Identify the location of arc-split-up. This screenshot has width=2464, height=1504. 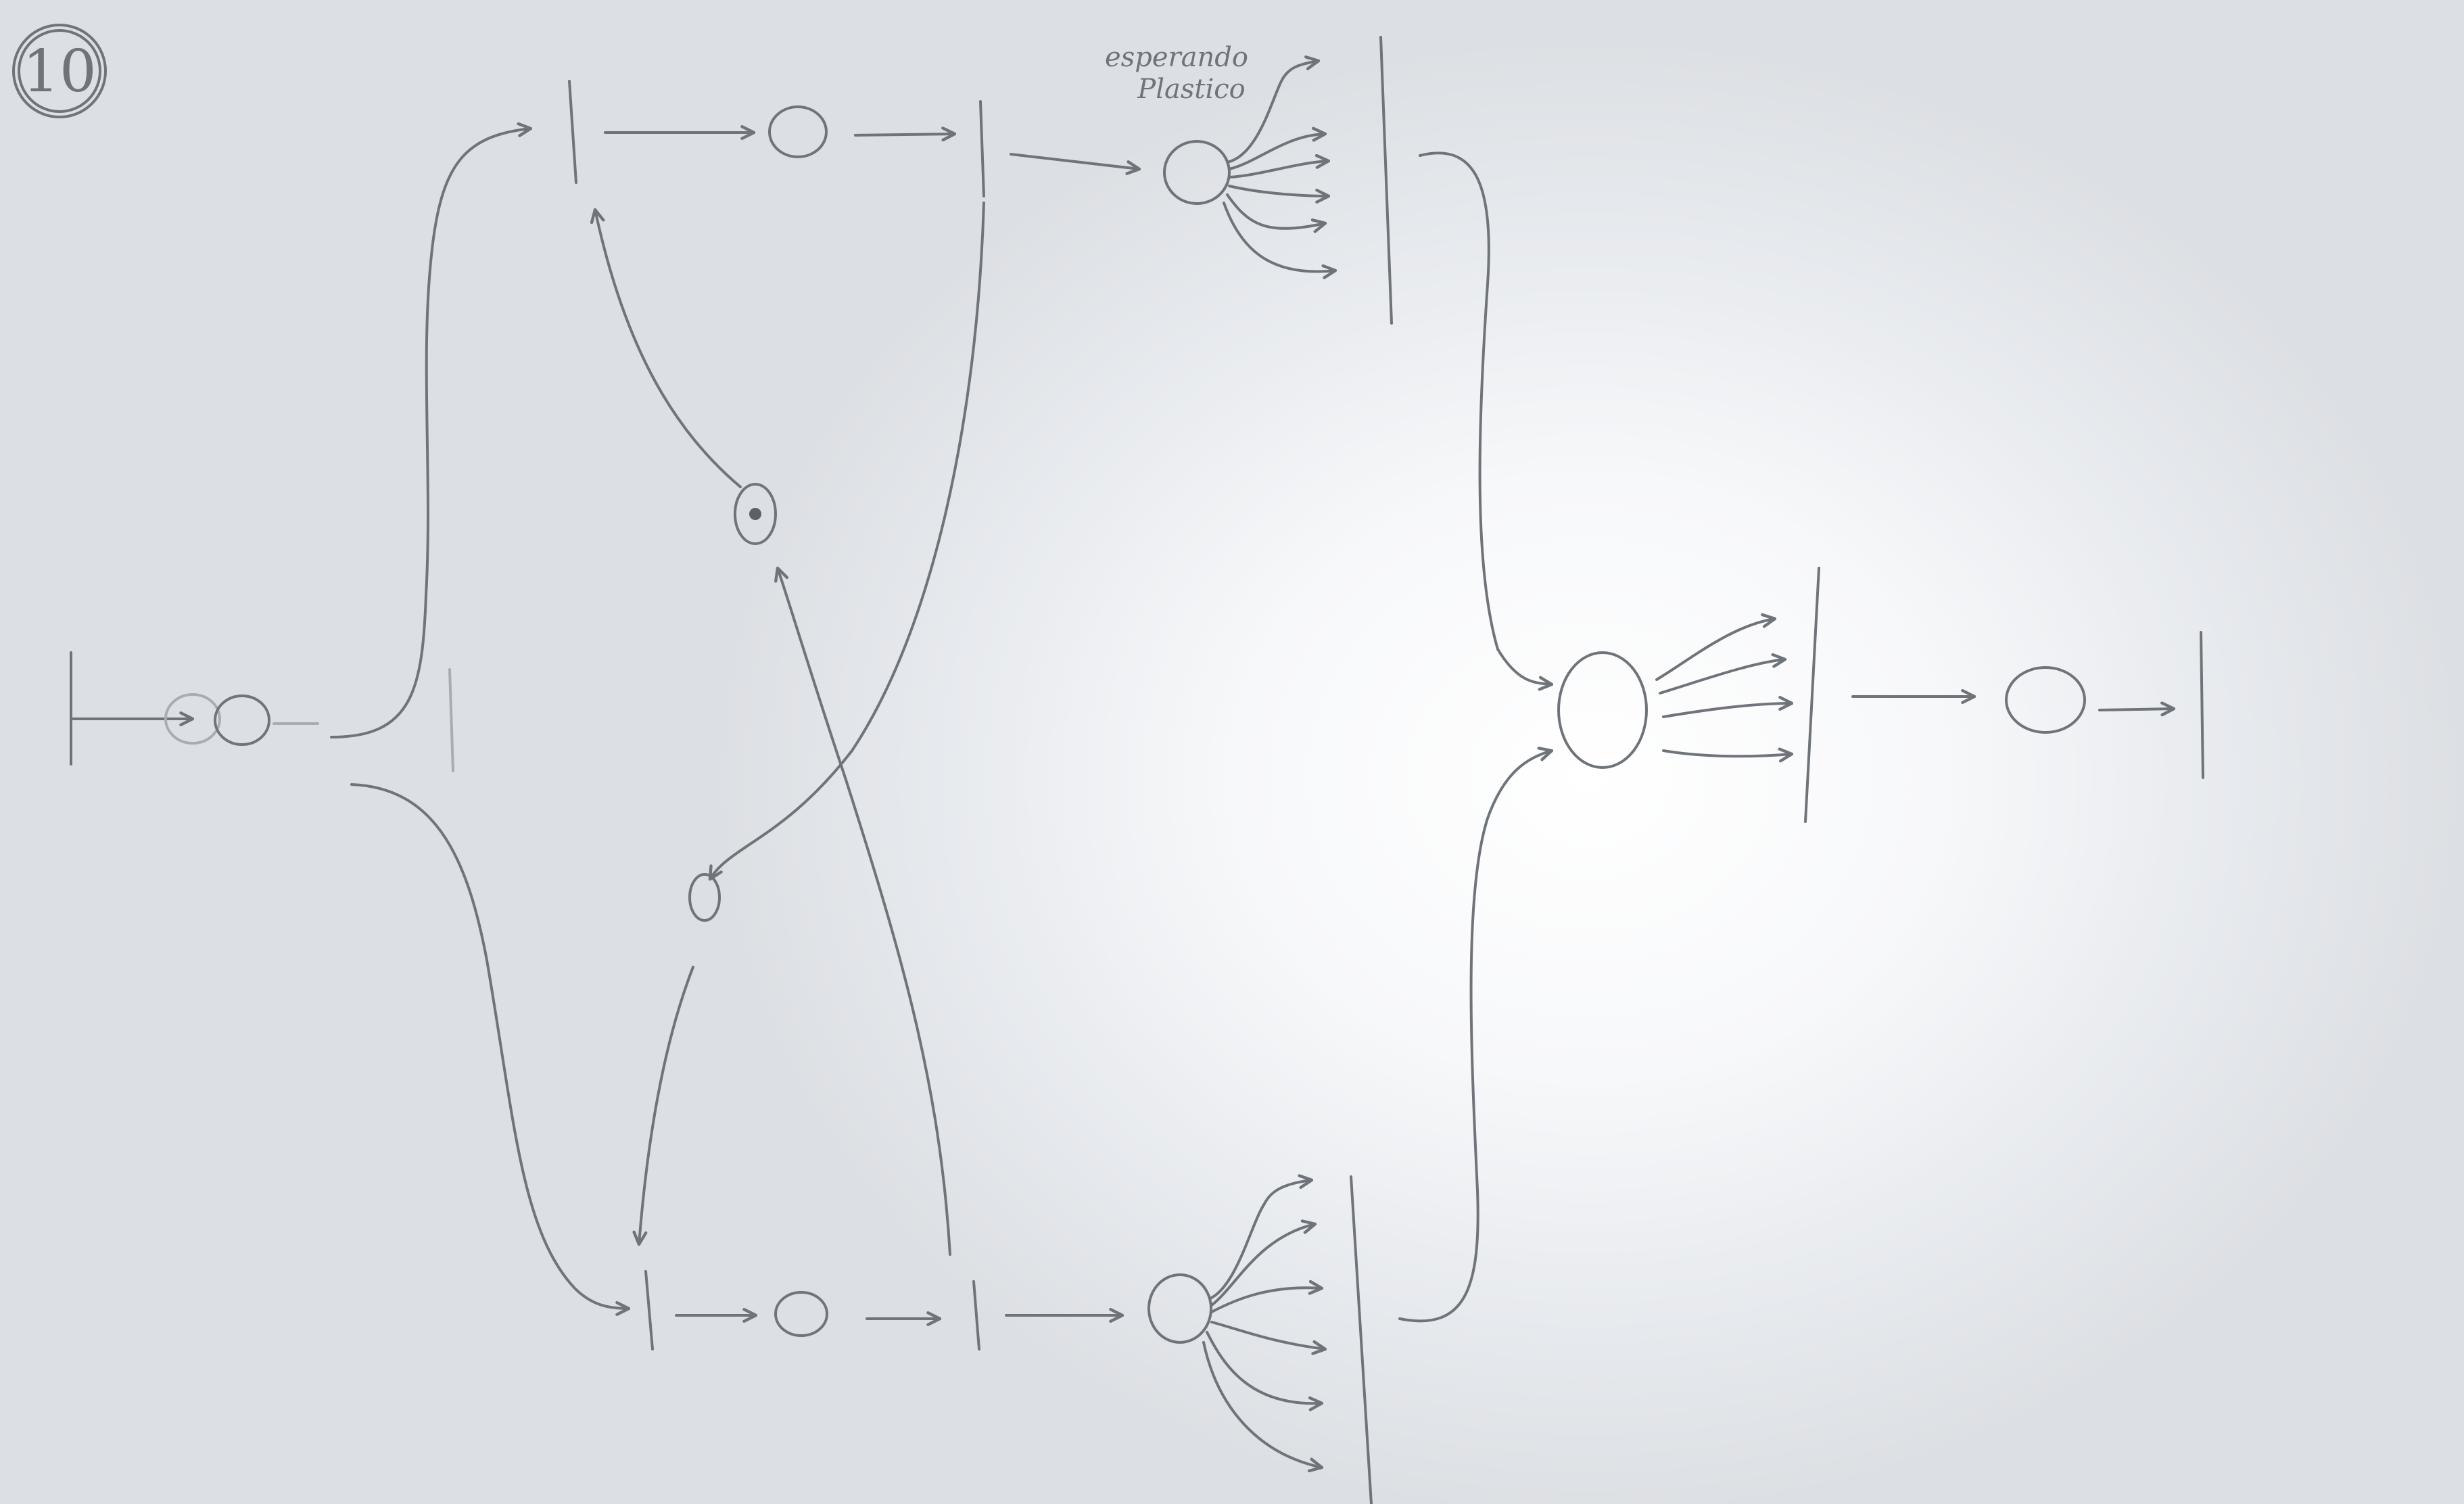
(431, 430).